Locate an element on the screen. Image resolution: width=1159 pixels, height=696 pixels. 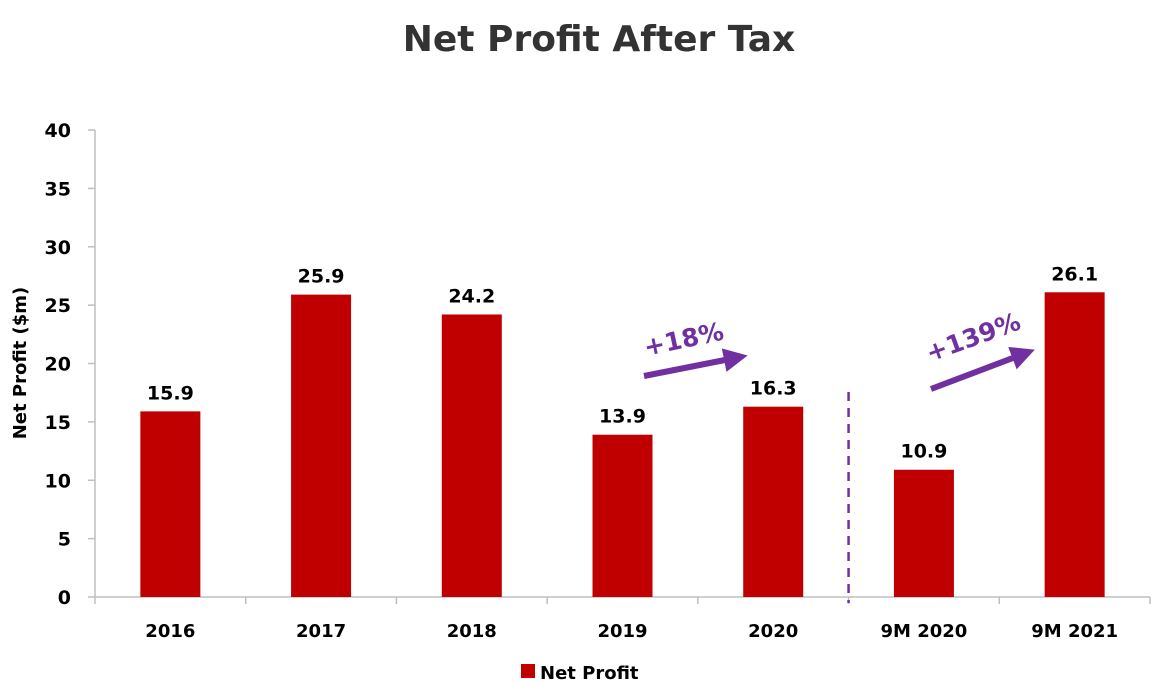
data-label-9m-2020: 10.9 is located at coordinates (923, 452).